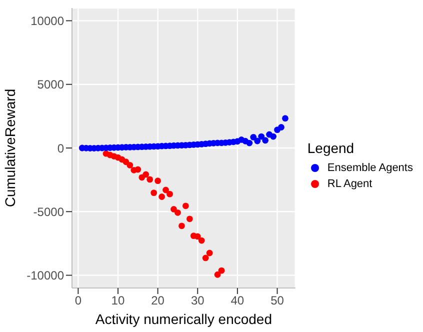  What do you see at coordinates (183, 319) in the screenshot?
I see `x-axis-title: Activity numerically encoded` at bounding box center [183, 319].